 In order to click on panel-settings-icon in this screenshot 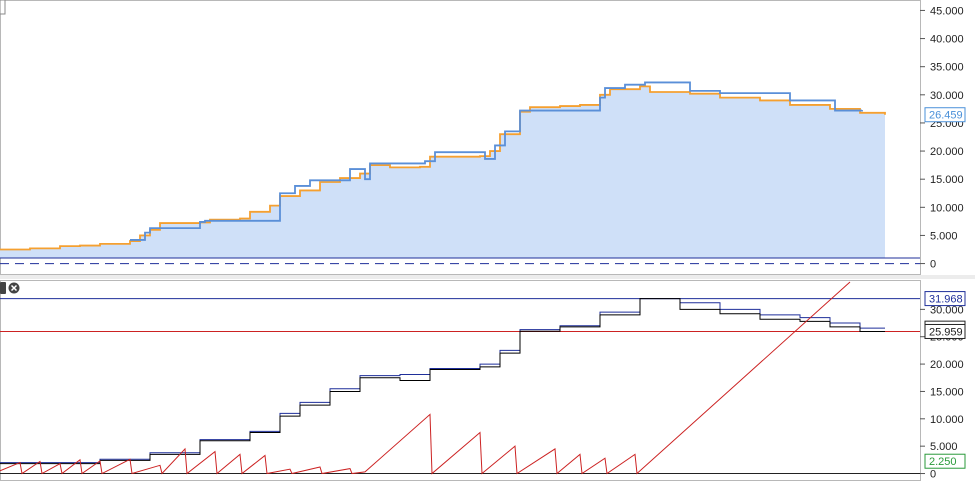, I will do `click(3, 288)`.